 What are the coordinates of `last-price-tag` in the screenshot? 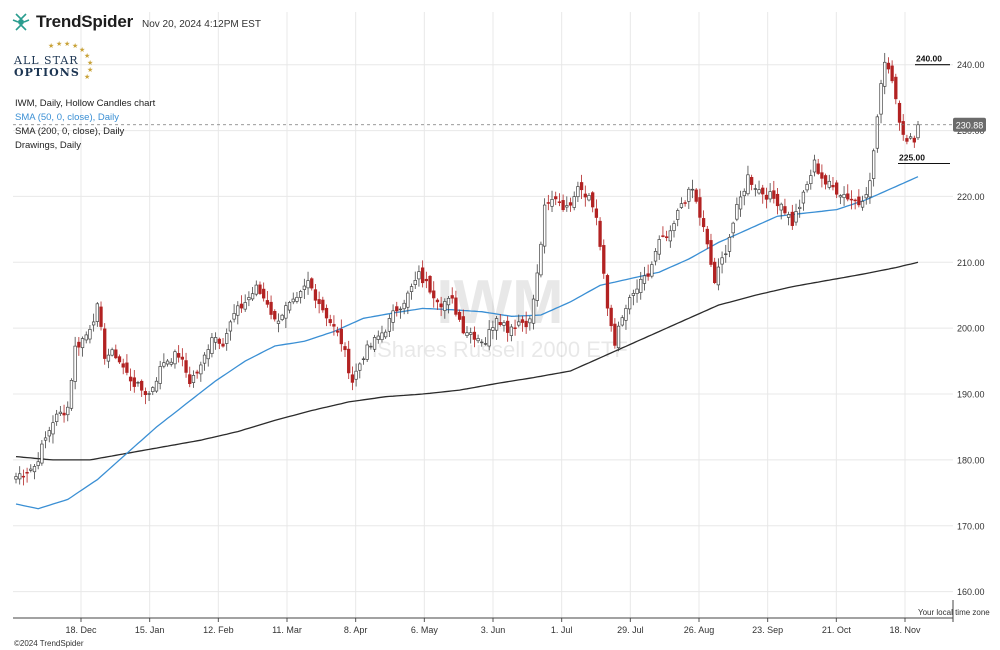 It's located at (969, 124).